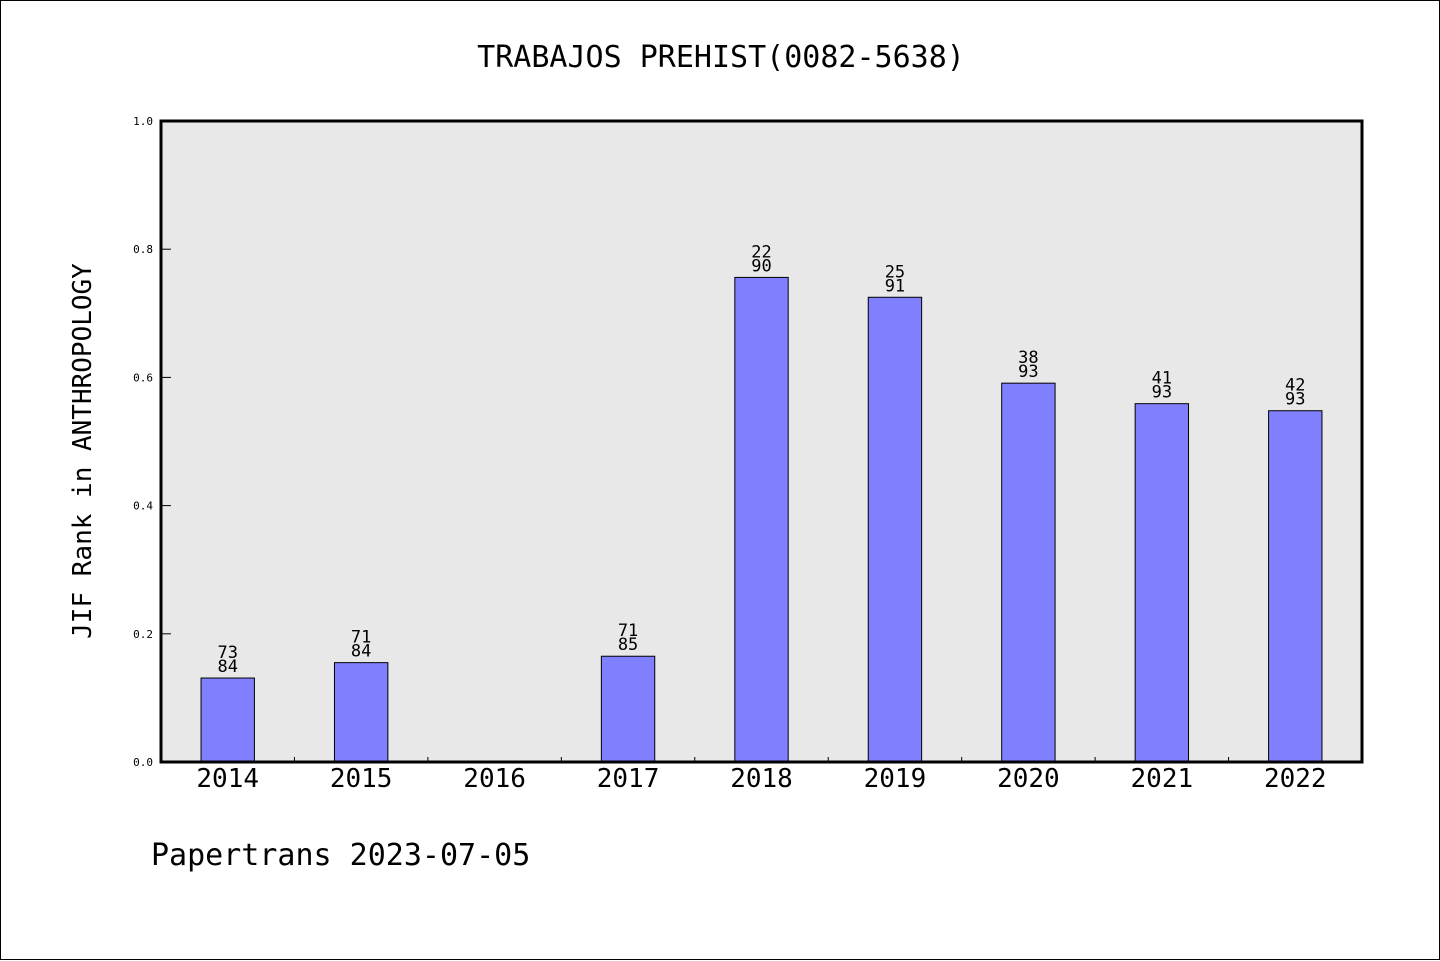 Image resolution: width=1440 pixels, height=961 pixels. What do you see at coordinates (895, 529) in the screenshot?
I see `bar-2019` at bounding box center [895, 529].